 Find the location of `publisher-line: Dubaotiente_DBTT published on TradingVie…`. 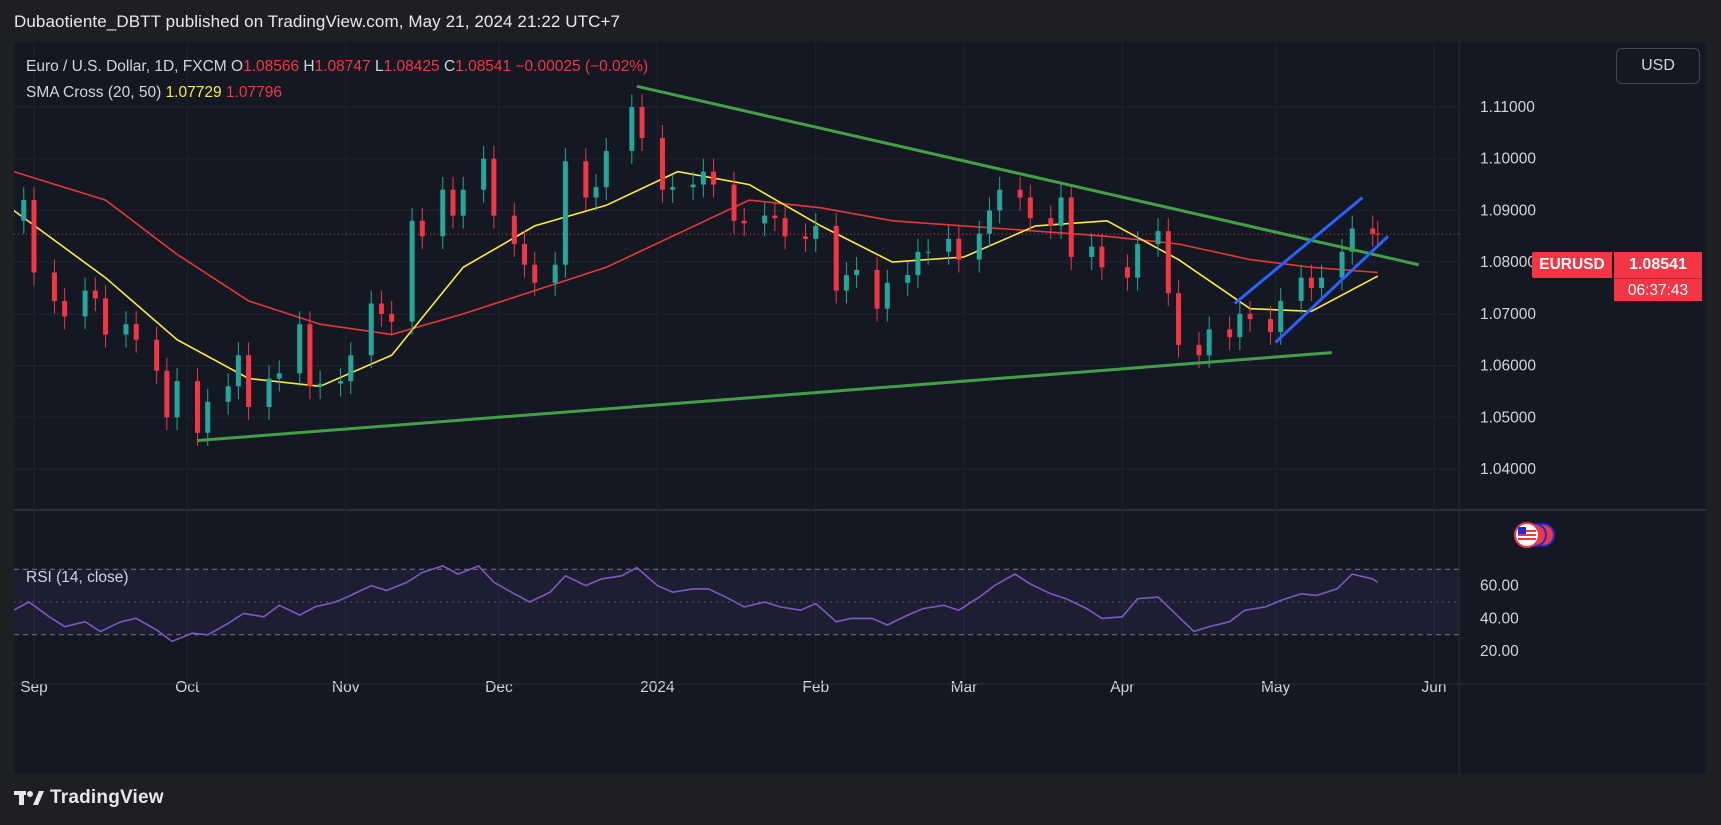

publisher-line: Dubaotiente_DBTT published on TradingVie… is located at coordinates (317, 21).